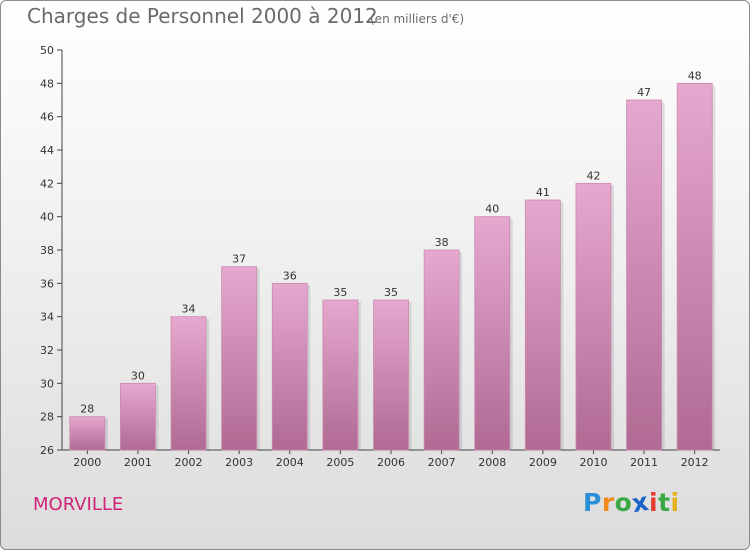  Describe the element at coordinates (189, 462) in the screenshot. I see `x-tick-label: 2002` at that location.